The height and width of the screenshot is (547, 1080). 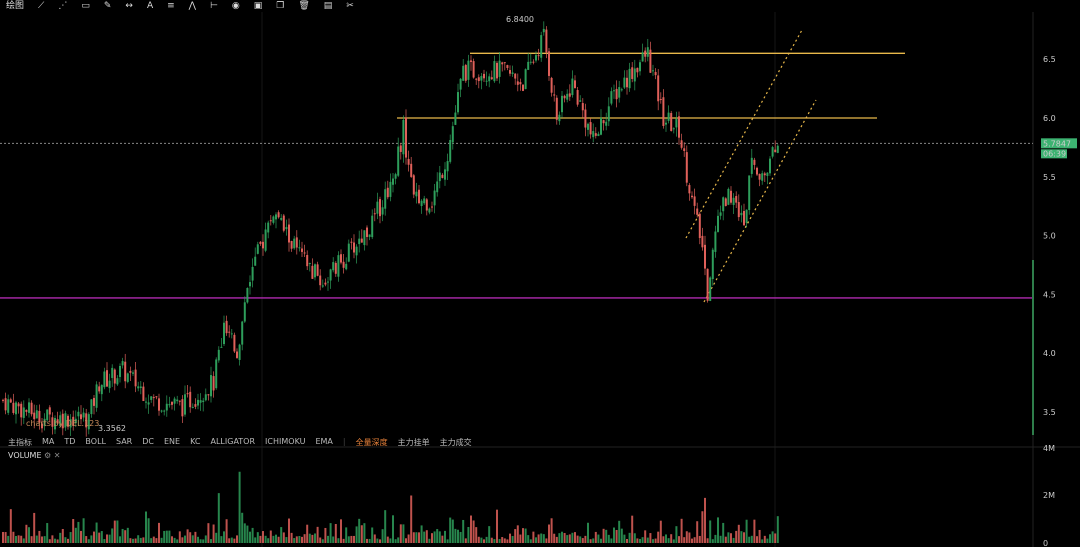 I want to click on line-icon: ⟋, so click(x=41, y=6).